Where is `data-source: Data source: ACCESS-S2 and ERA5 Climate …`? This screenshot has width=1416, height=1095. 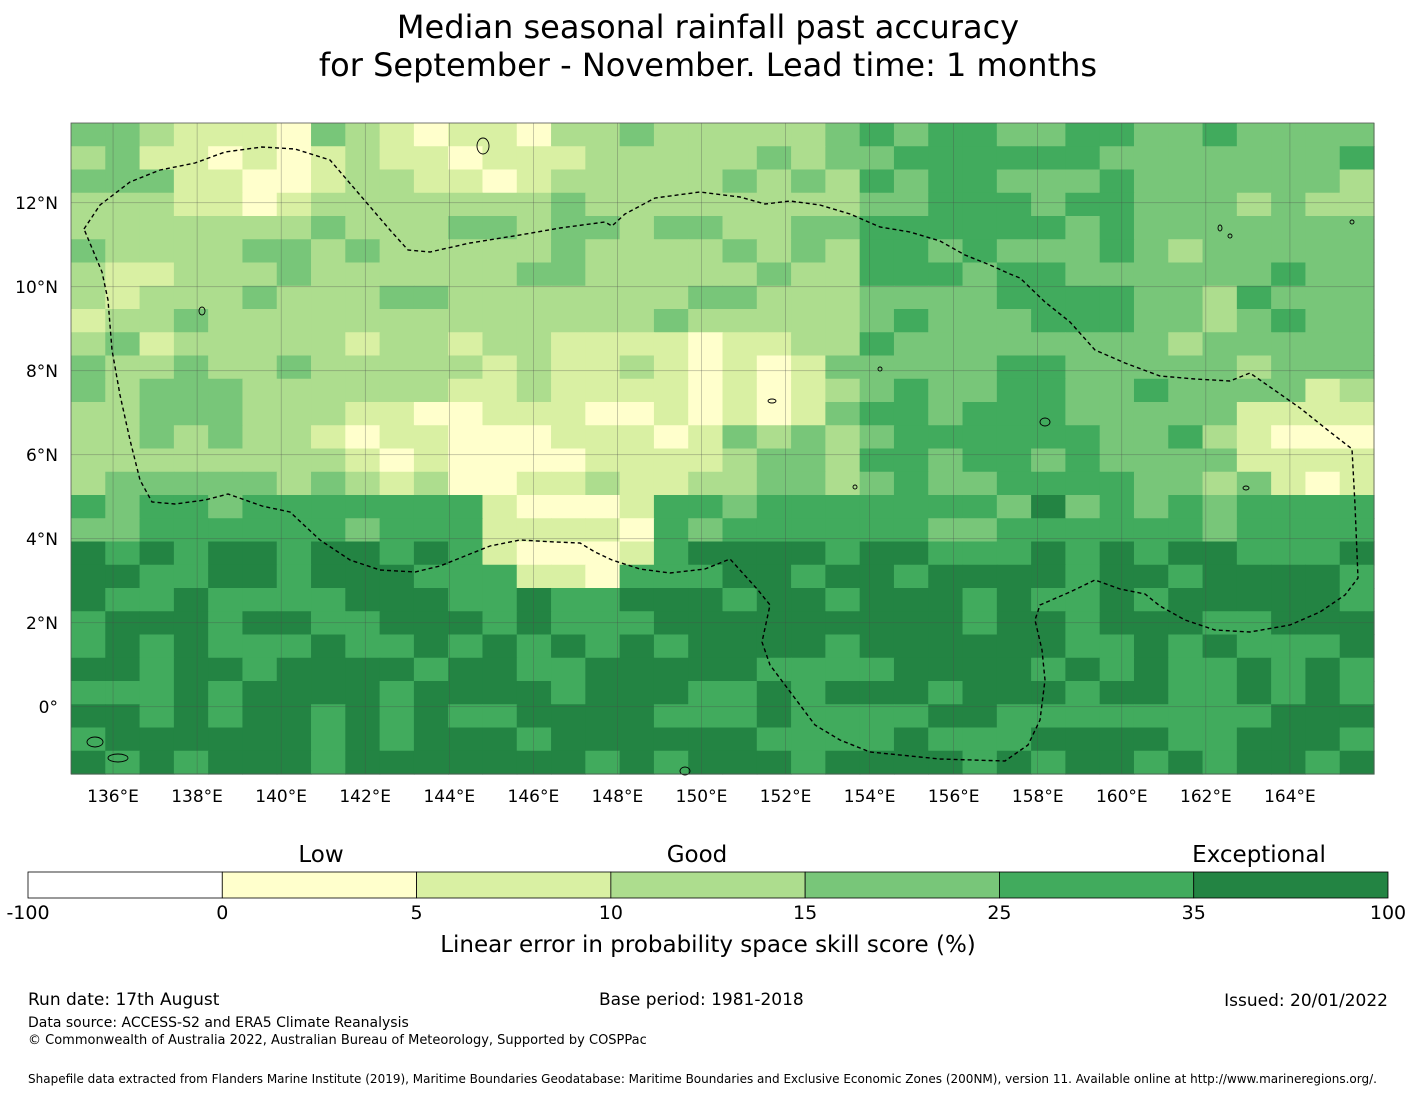 data-source: Data source: ACCESS-S2 and ERA5 Climate … is located at coordinates (218, 1023).